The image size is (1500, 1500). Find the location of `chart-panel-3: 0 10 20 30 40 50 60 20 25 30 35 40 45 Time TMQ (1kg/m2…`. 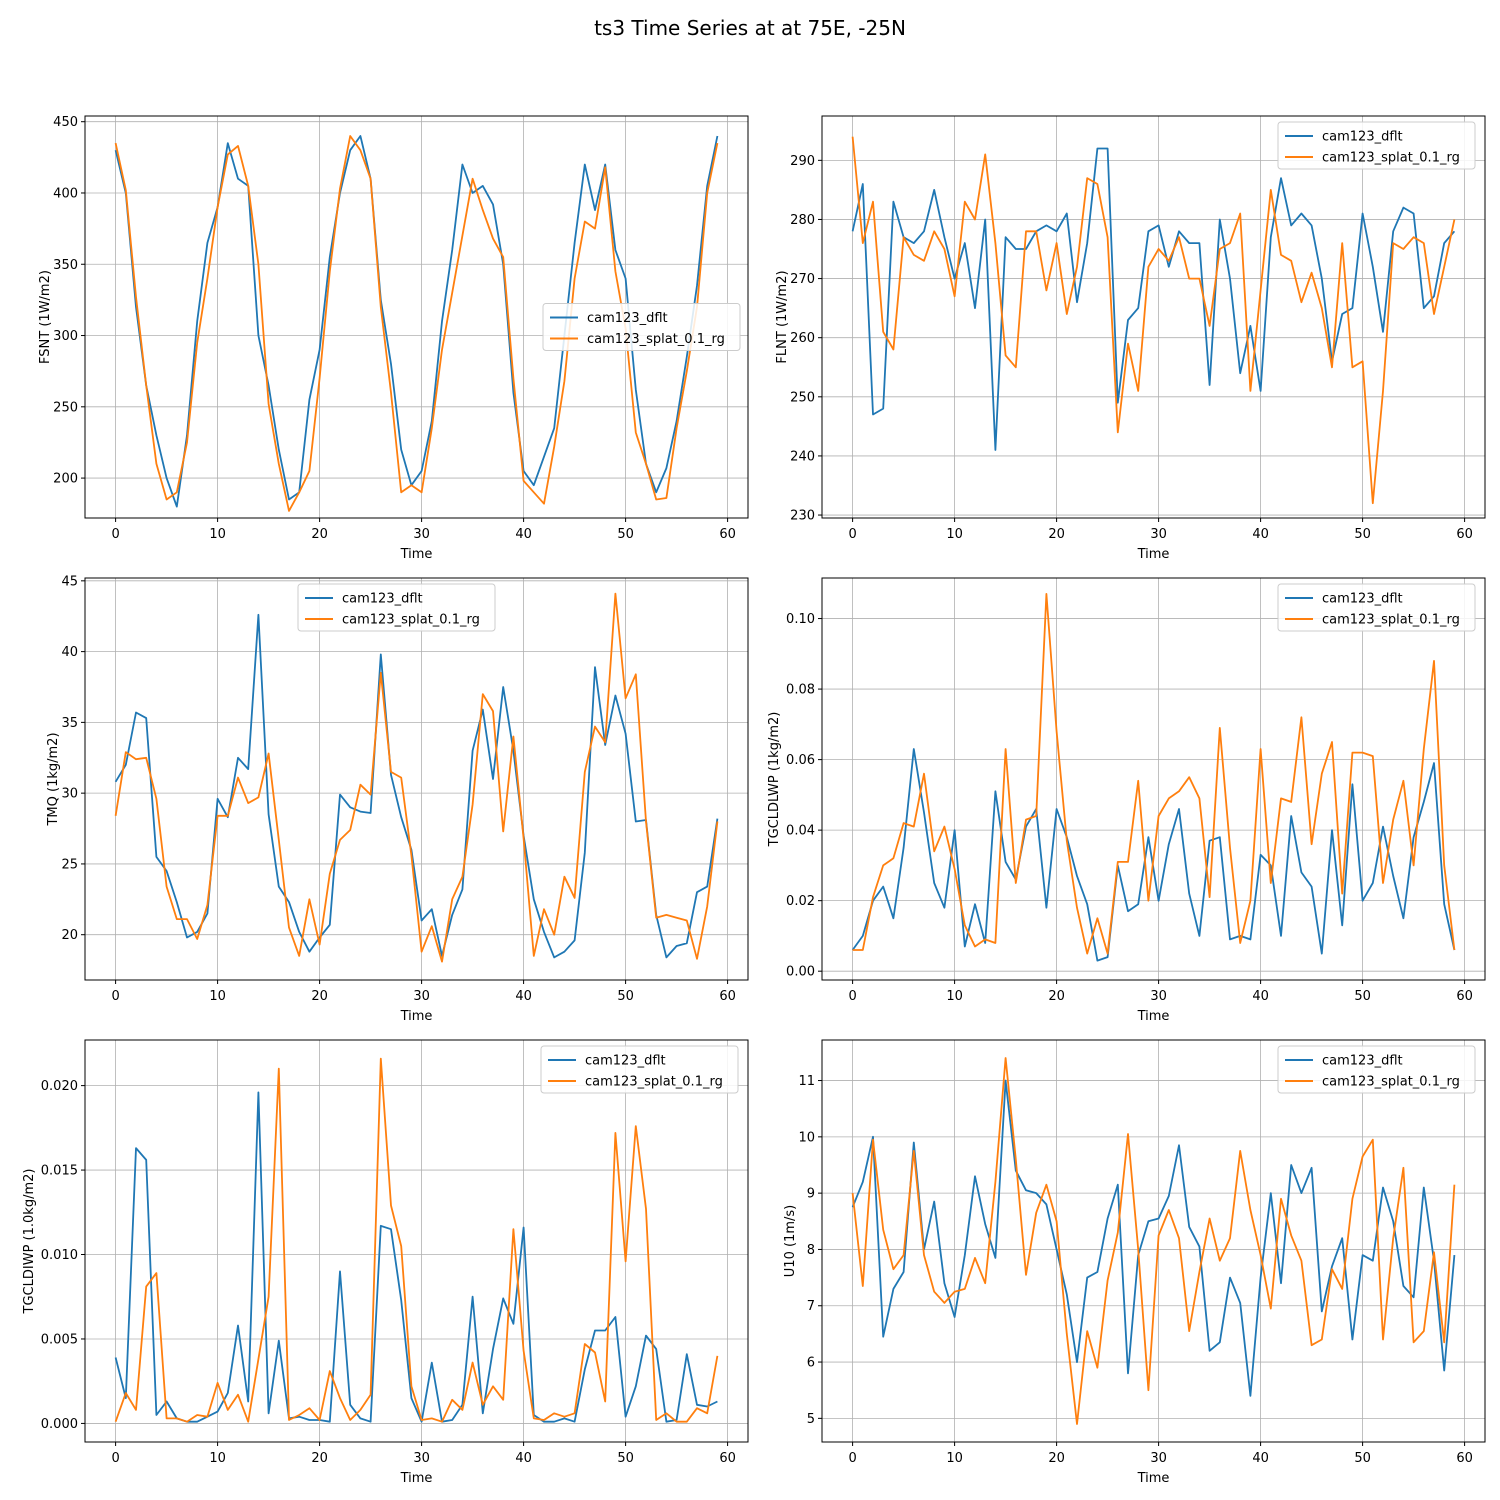

chart-panel-3: 0 10 20 30 40 50 60 20 25 30 35 40 45 Time TMQ (1kg/m2… is located at coordinates (397, 799).